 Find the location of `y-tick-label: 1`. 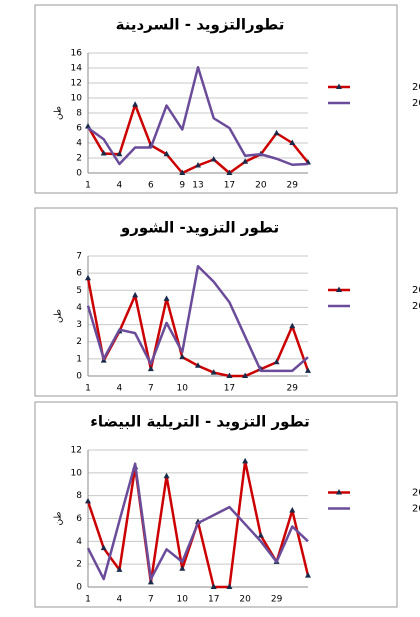

y-tick-label: 1 is located at coordinates (79, 359).